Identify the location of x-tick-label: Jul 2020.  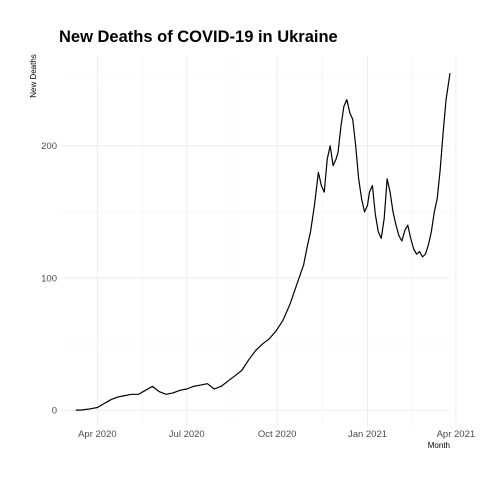
(187, 434).